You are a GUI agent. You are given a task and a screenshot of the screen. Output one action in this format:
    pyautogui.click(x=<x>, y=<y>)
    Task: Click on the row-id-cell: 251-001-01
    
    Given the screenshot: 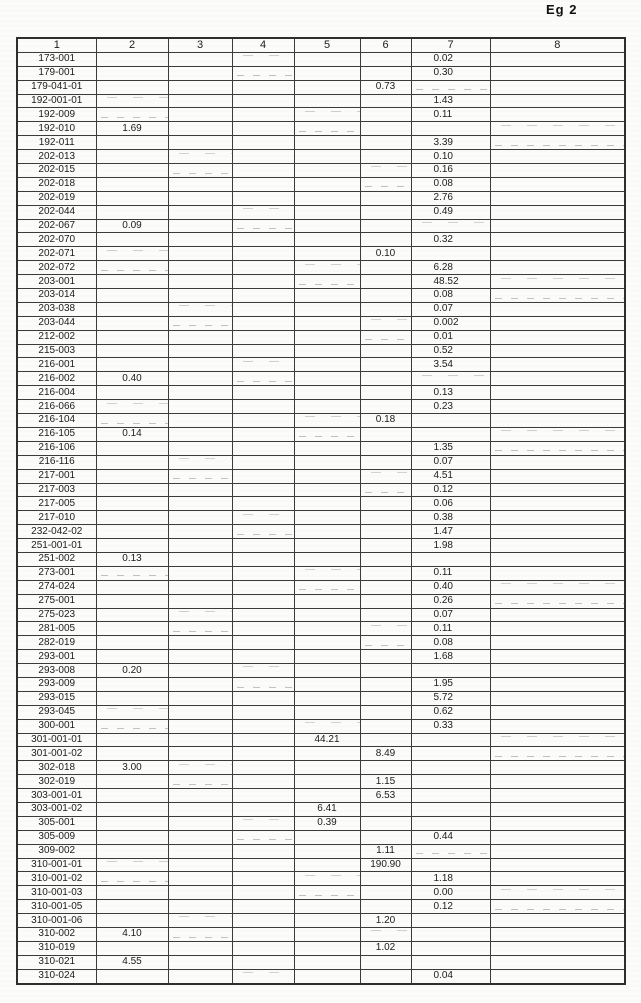 What is the action you would take?
    pyautogui.click(x=56, y=545)
    